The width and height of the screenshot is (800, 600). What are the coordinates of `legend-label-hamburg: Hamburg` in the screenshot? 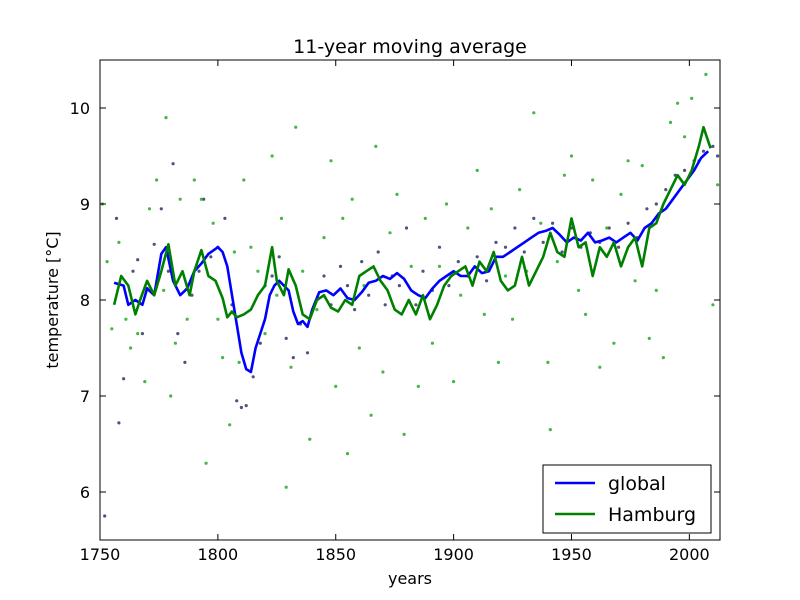 It's located at (652, 515).